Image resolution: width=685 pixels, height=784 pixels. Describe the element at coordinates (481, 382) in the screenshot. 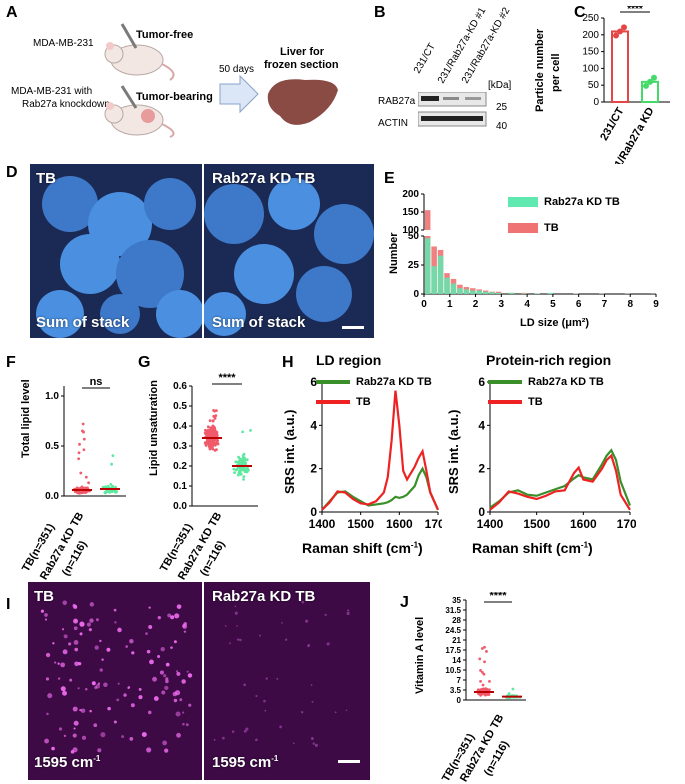

I see `y-tick-label: 6` at that location.